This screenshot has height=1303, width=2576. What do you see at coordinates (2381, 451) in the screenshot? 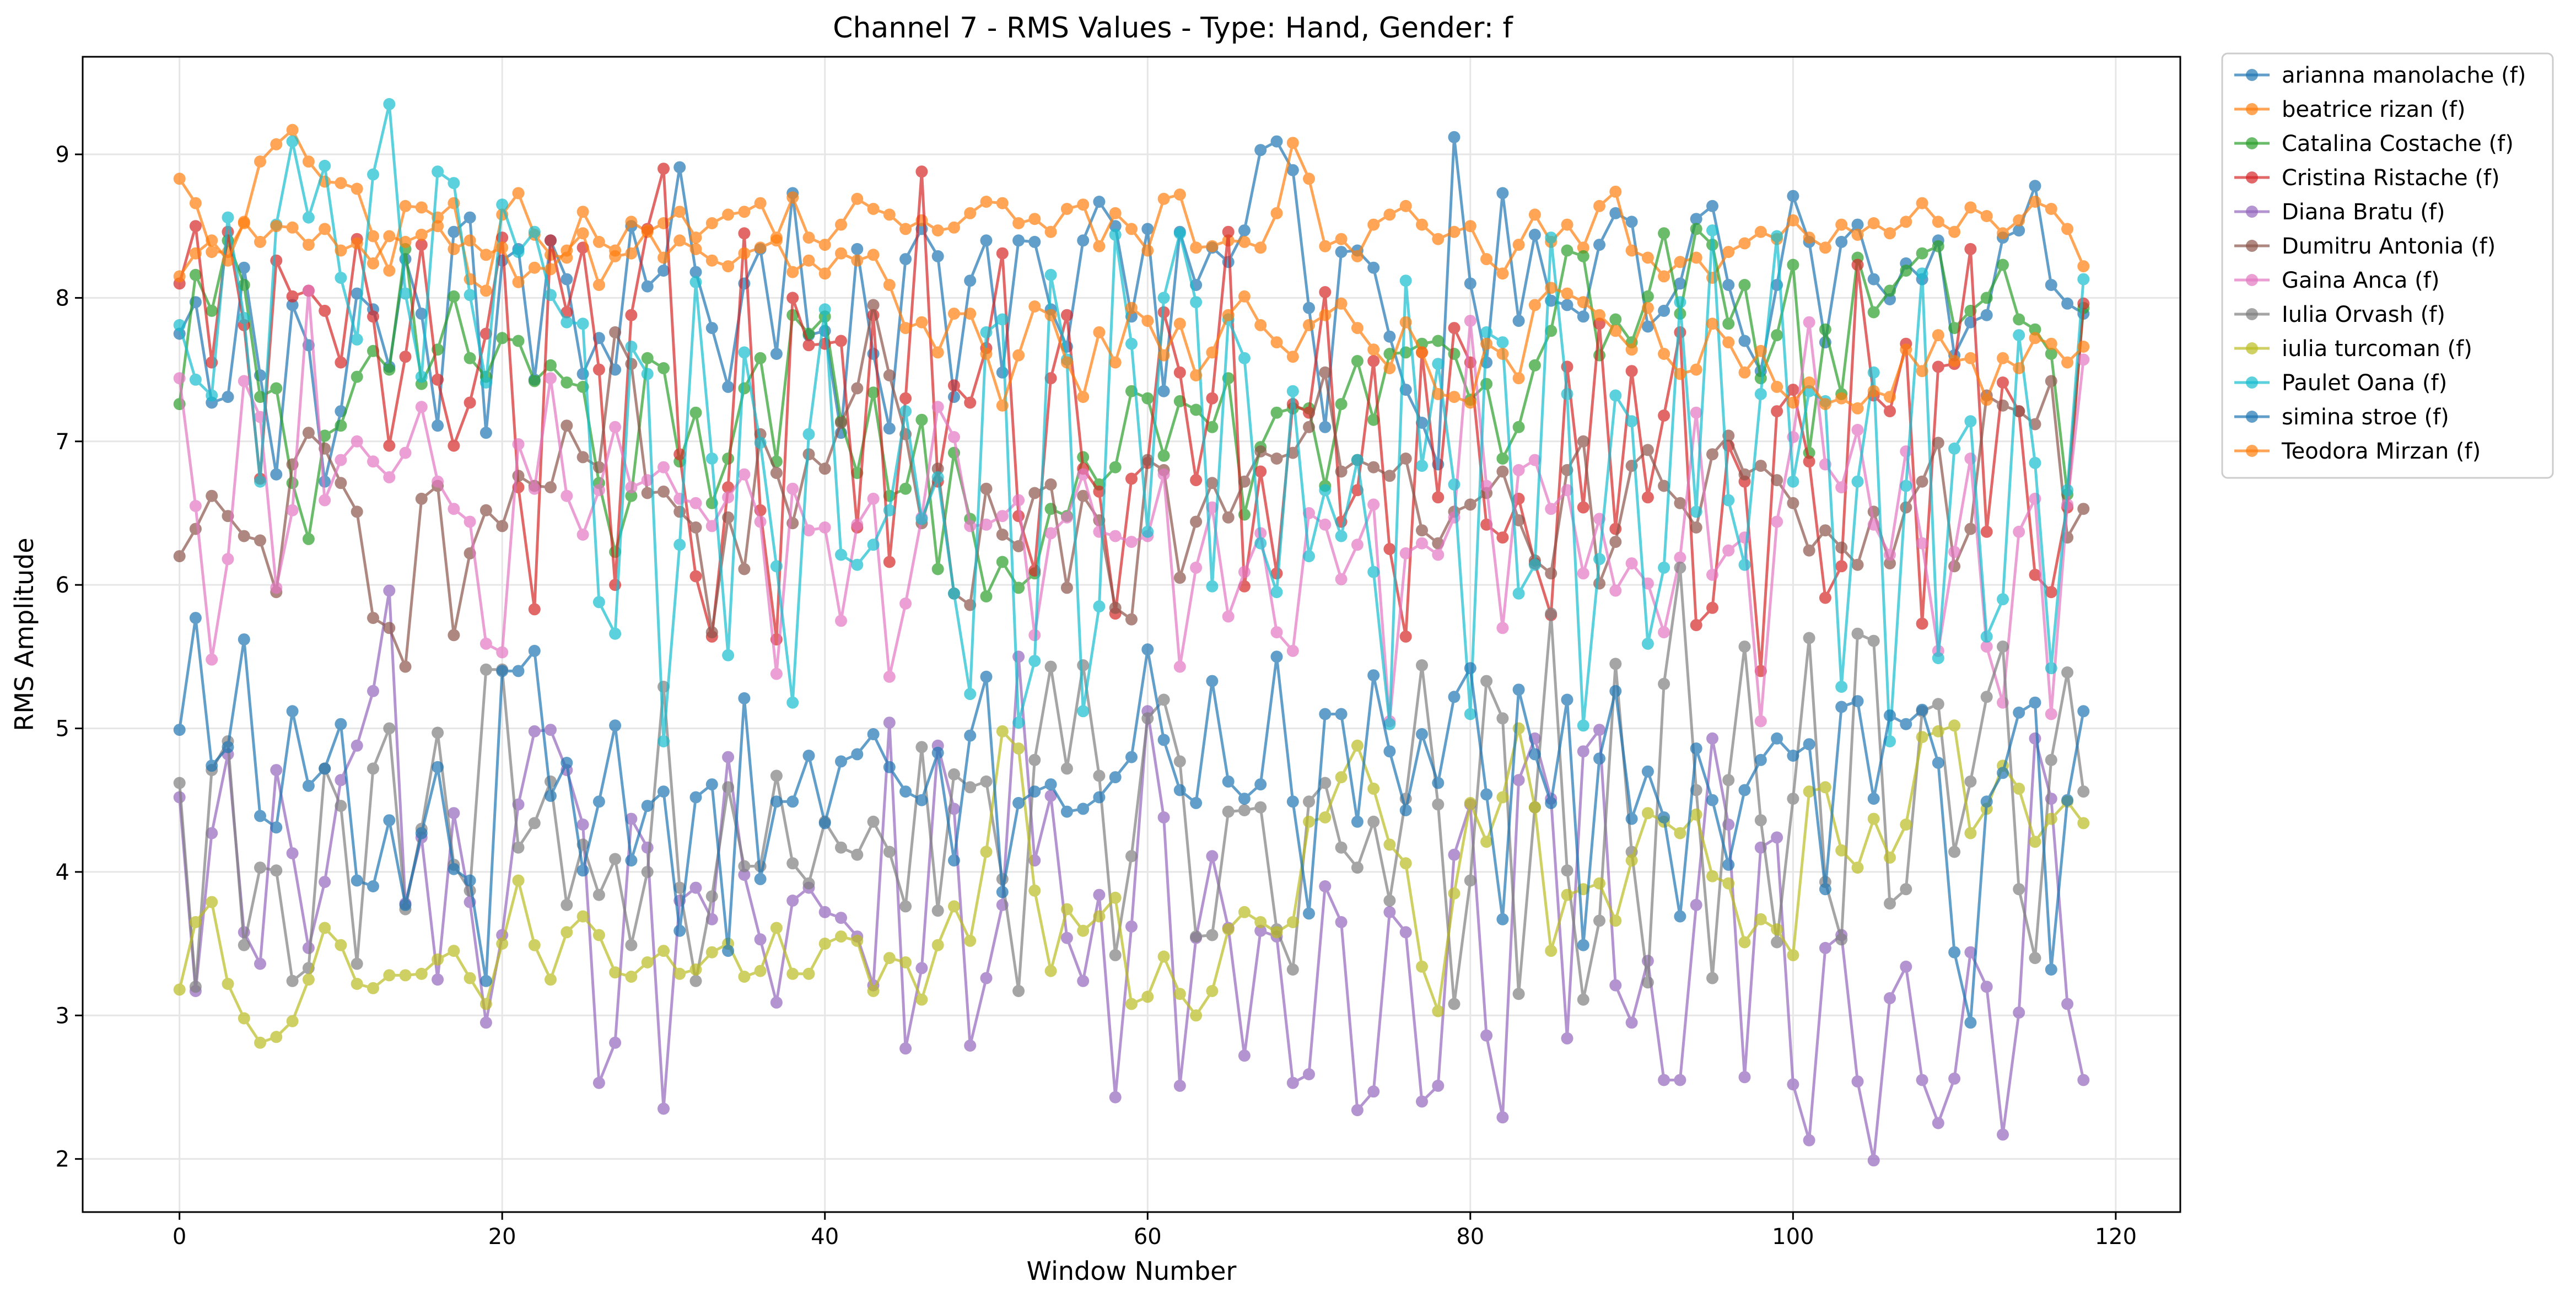
I see `legend-label: Teodora Mirzan (f)` at bounding box center [2381, 451].